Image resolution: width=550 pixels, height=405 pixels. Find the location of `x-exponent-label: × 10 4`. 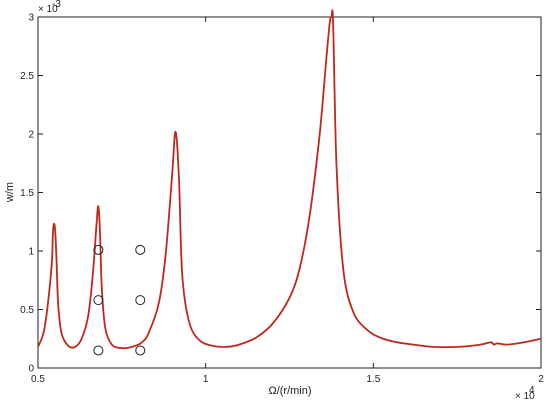

x-exponent-label: × 10 4 is located at coordinates (525, 393).